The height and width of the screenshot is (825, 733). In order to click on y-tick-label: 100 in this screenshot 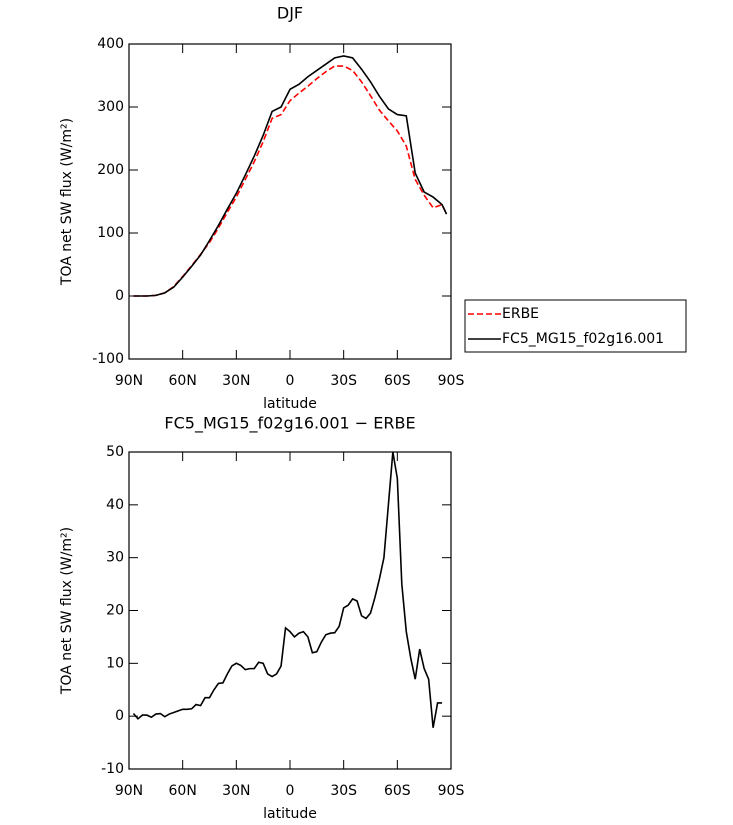, I will do `click(110, 233)`.